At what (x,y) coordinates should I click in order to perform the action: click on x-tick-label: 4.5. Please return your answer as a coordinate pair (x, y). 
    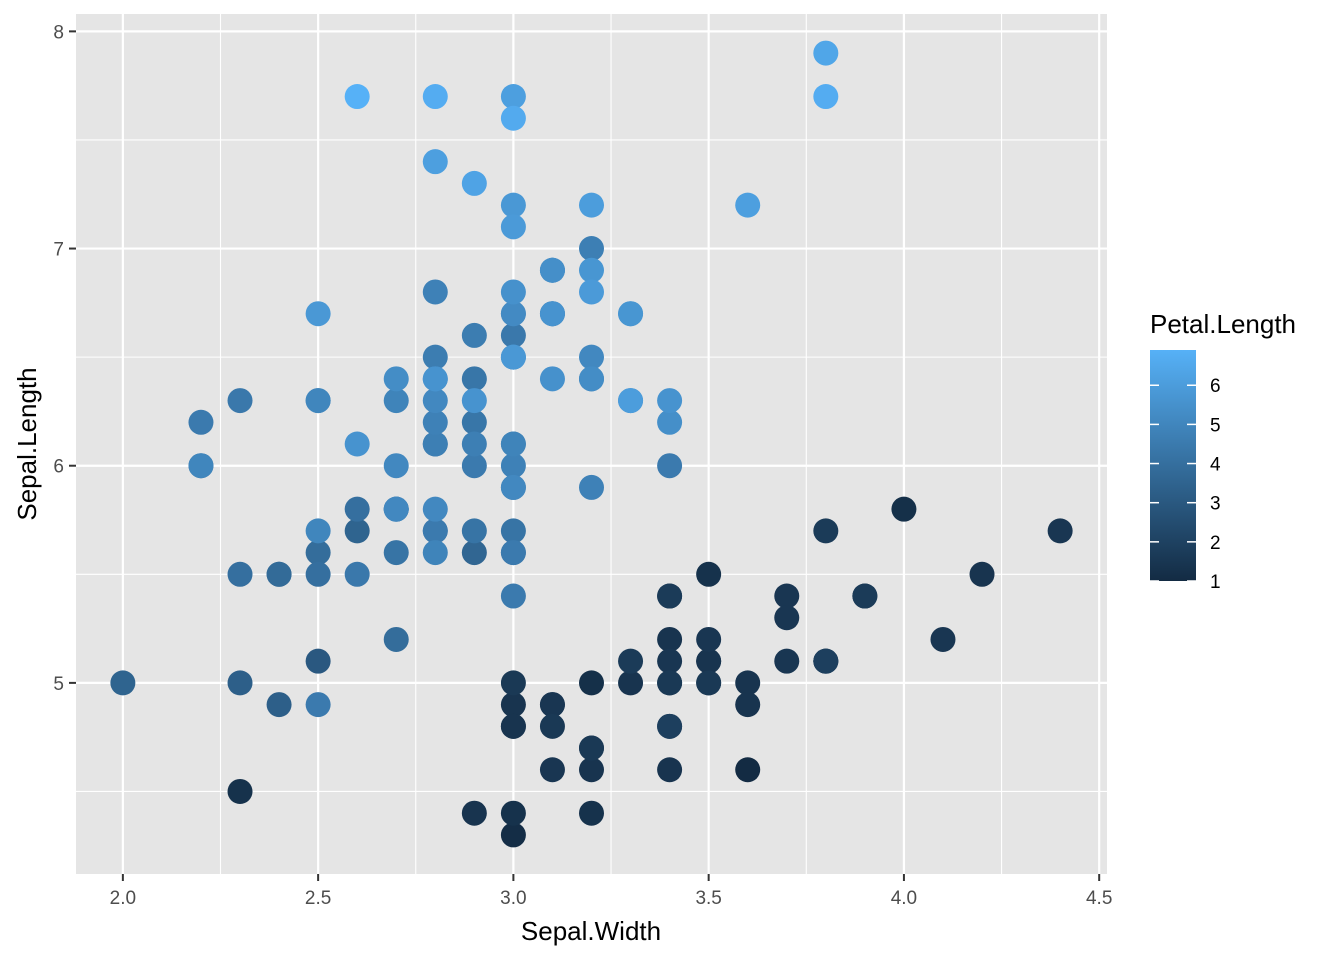
    Looking at the image, I should click on (1099, 898).